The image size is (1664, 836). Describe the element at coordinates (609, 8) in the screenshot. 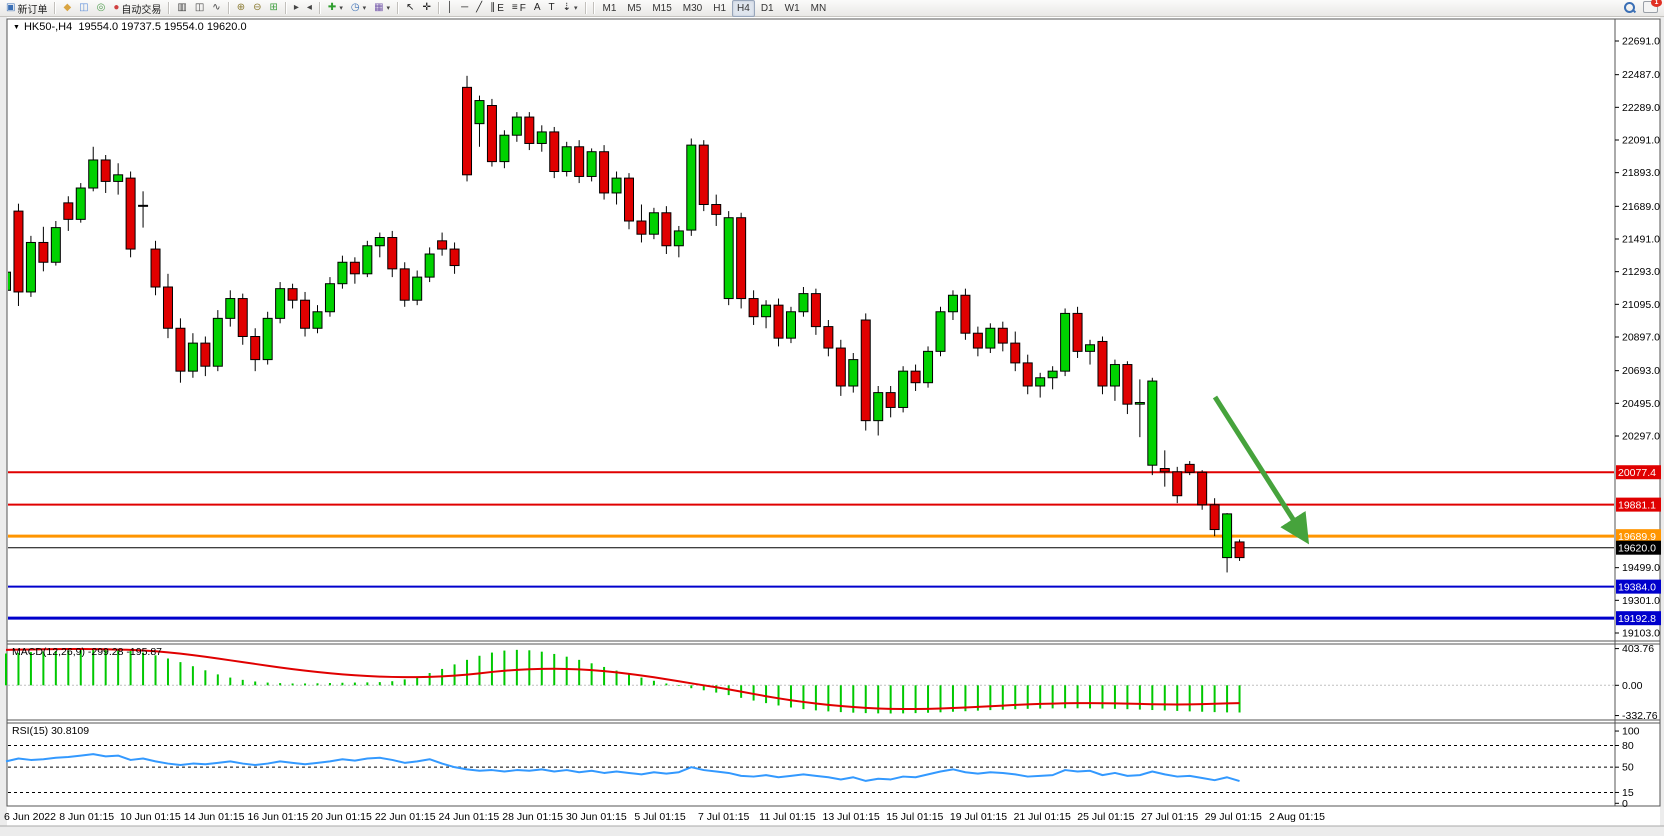

I see `timeframe-m1-button: M1` at that location.